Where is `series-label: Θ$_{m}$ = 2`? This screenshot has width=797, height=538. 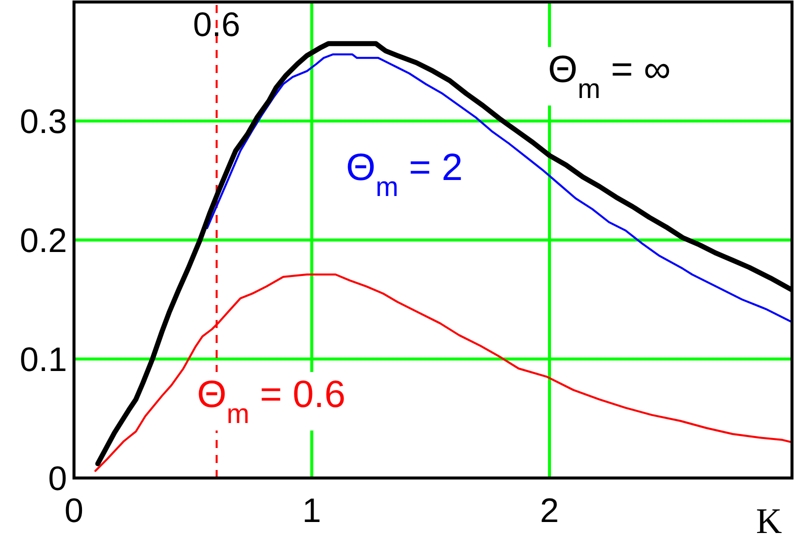 series-label: Θ$_{m}$ = 2 is located at coordinates (404, 174).